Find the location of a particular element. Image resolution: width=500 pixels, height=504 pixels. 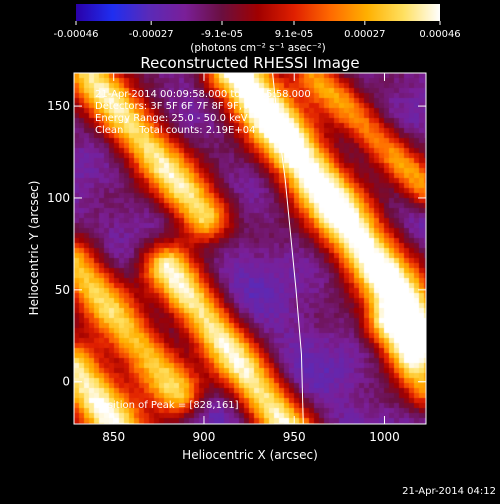

colorbar-unit-label: (photons cm⁻² s⁻¹ asec⁻²) is located at coordinates (257, 48).